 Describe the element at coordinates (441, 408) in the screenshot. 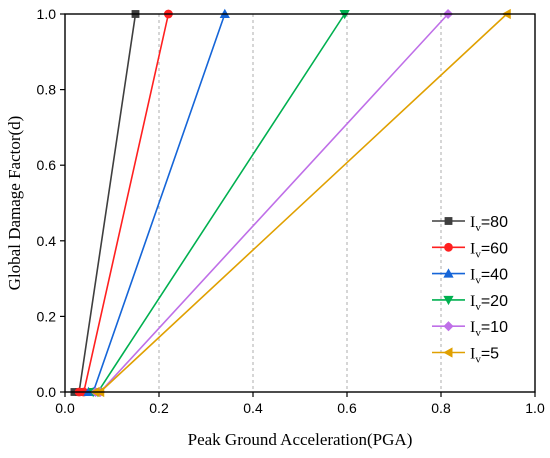

I see `x-tick-label: 0.8` at that location.